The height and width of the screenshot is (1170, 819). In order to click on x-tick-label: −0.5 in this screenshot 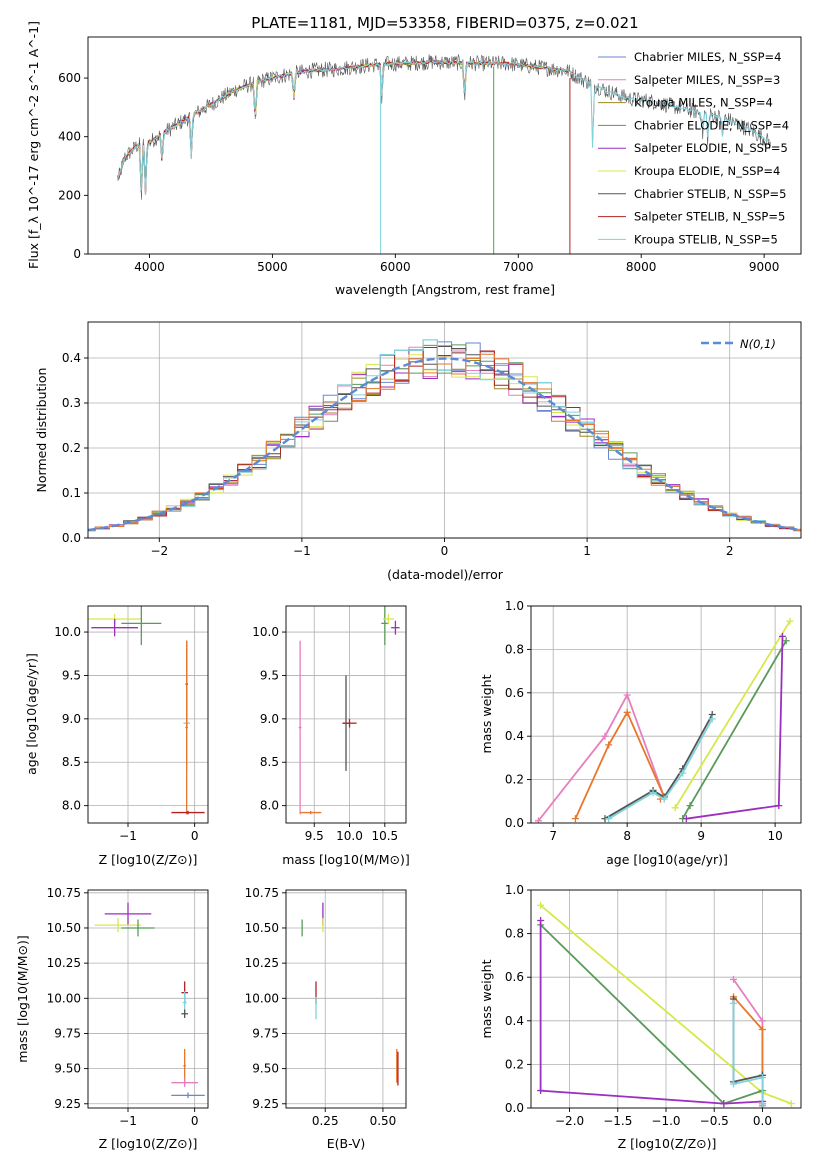, I will do `click(714, 1121)`.